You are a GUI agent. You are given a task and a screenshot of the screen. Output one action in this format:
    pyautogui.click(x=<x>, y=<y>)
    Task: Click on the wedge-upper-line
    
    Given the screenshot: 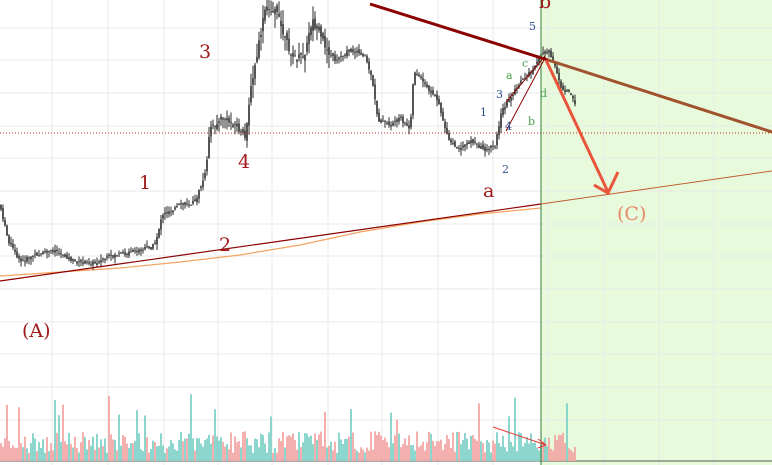 What is the action you would take?
    pyautogui.click(x=525, y=79)
    